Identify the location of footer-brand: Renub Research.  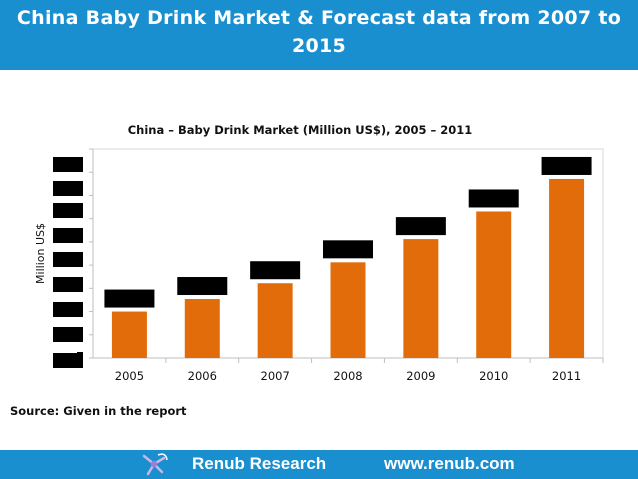
(259, 463).